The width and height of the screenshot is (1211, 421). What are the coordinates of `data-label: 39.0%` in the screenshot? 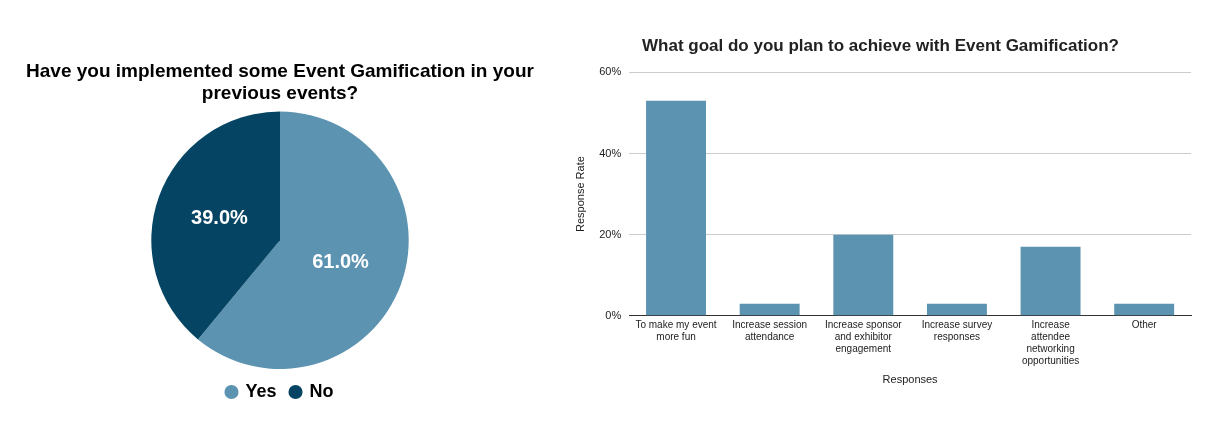 It's located at (220, 217).